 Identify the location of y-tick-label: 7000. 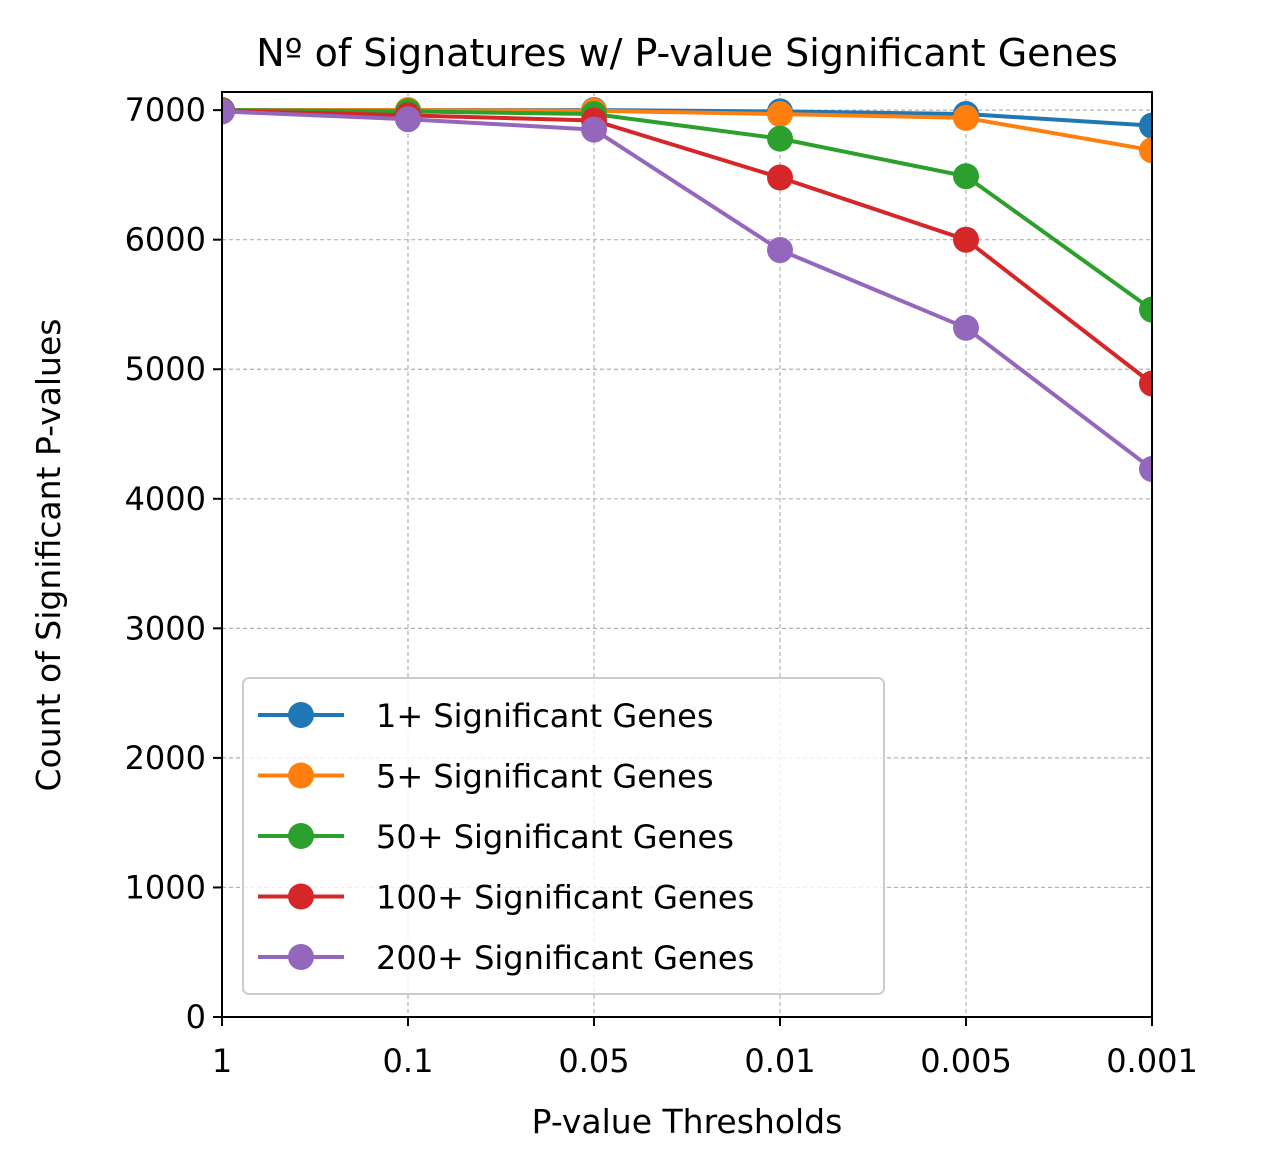
(165, 110).